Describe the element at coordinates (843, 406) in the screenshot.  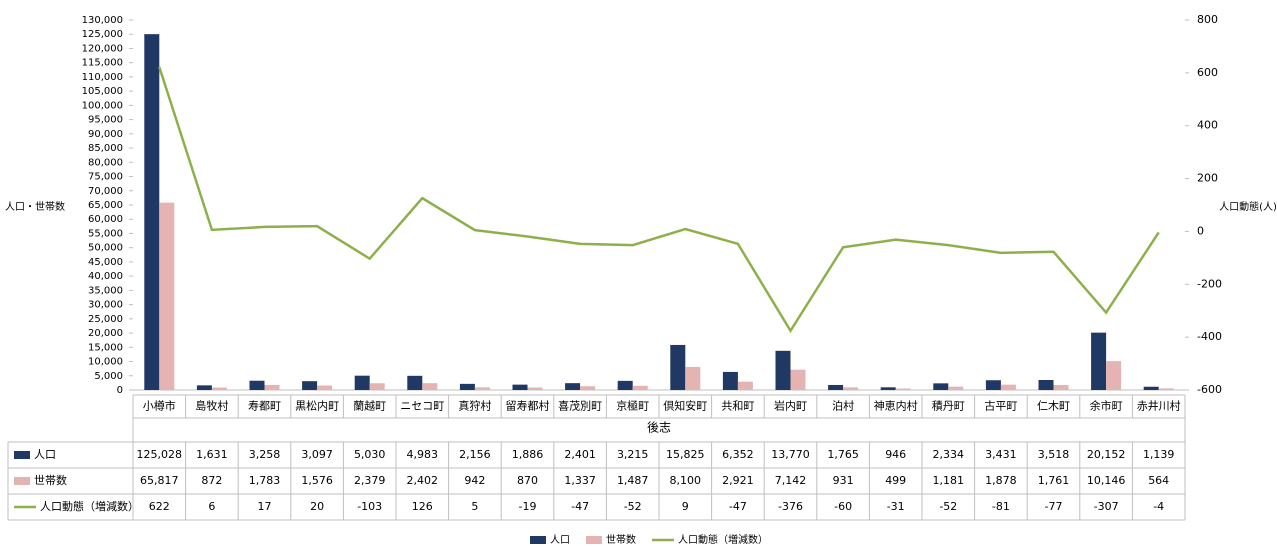
I see `x-tick-label: 泊村` at that location.